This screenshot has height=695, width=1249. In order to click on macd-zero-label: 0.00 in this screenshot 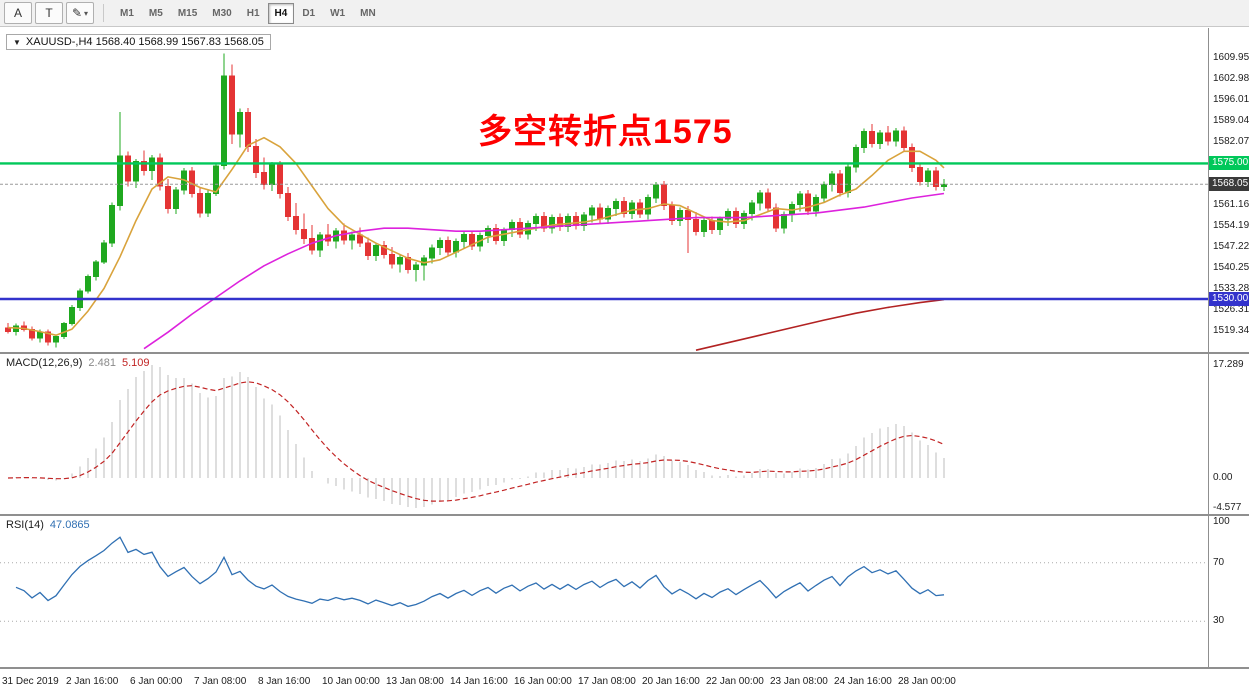, I will do `click(1223, 477)`.